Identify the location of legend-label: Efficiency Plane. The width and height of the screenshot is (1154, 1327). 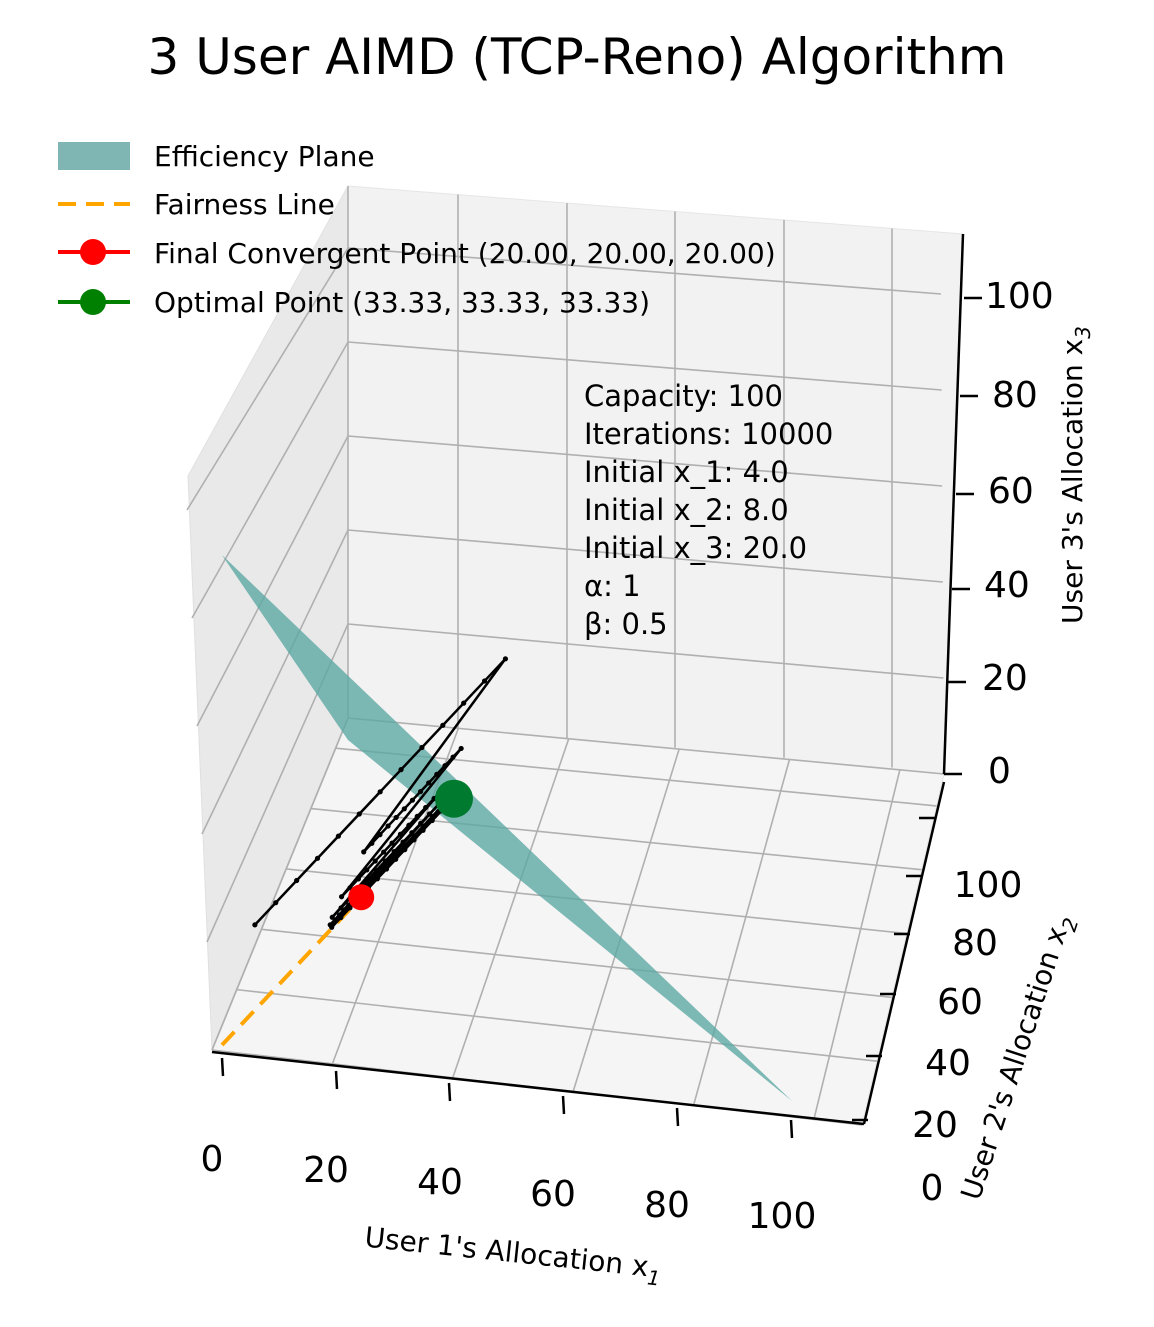
(264, 156).